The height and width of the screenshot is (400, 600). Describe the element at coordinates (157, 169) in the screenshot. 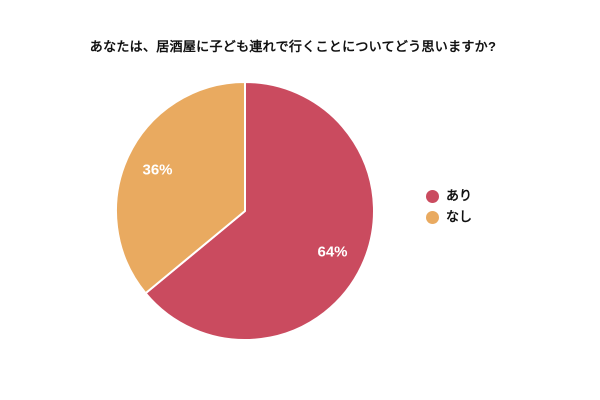

I see `slice-percentage-label-2: 36%` at that location.